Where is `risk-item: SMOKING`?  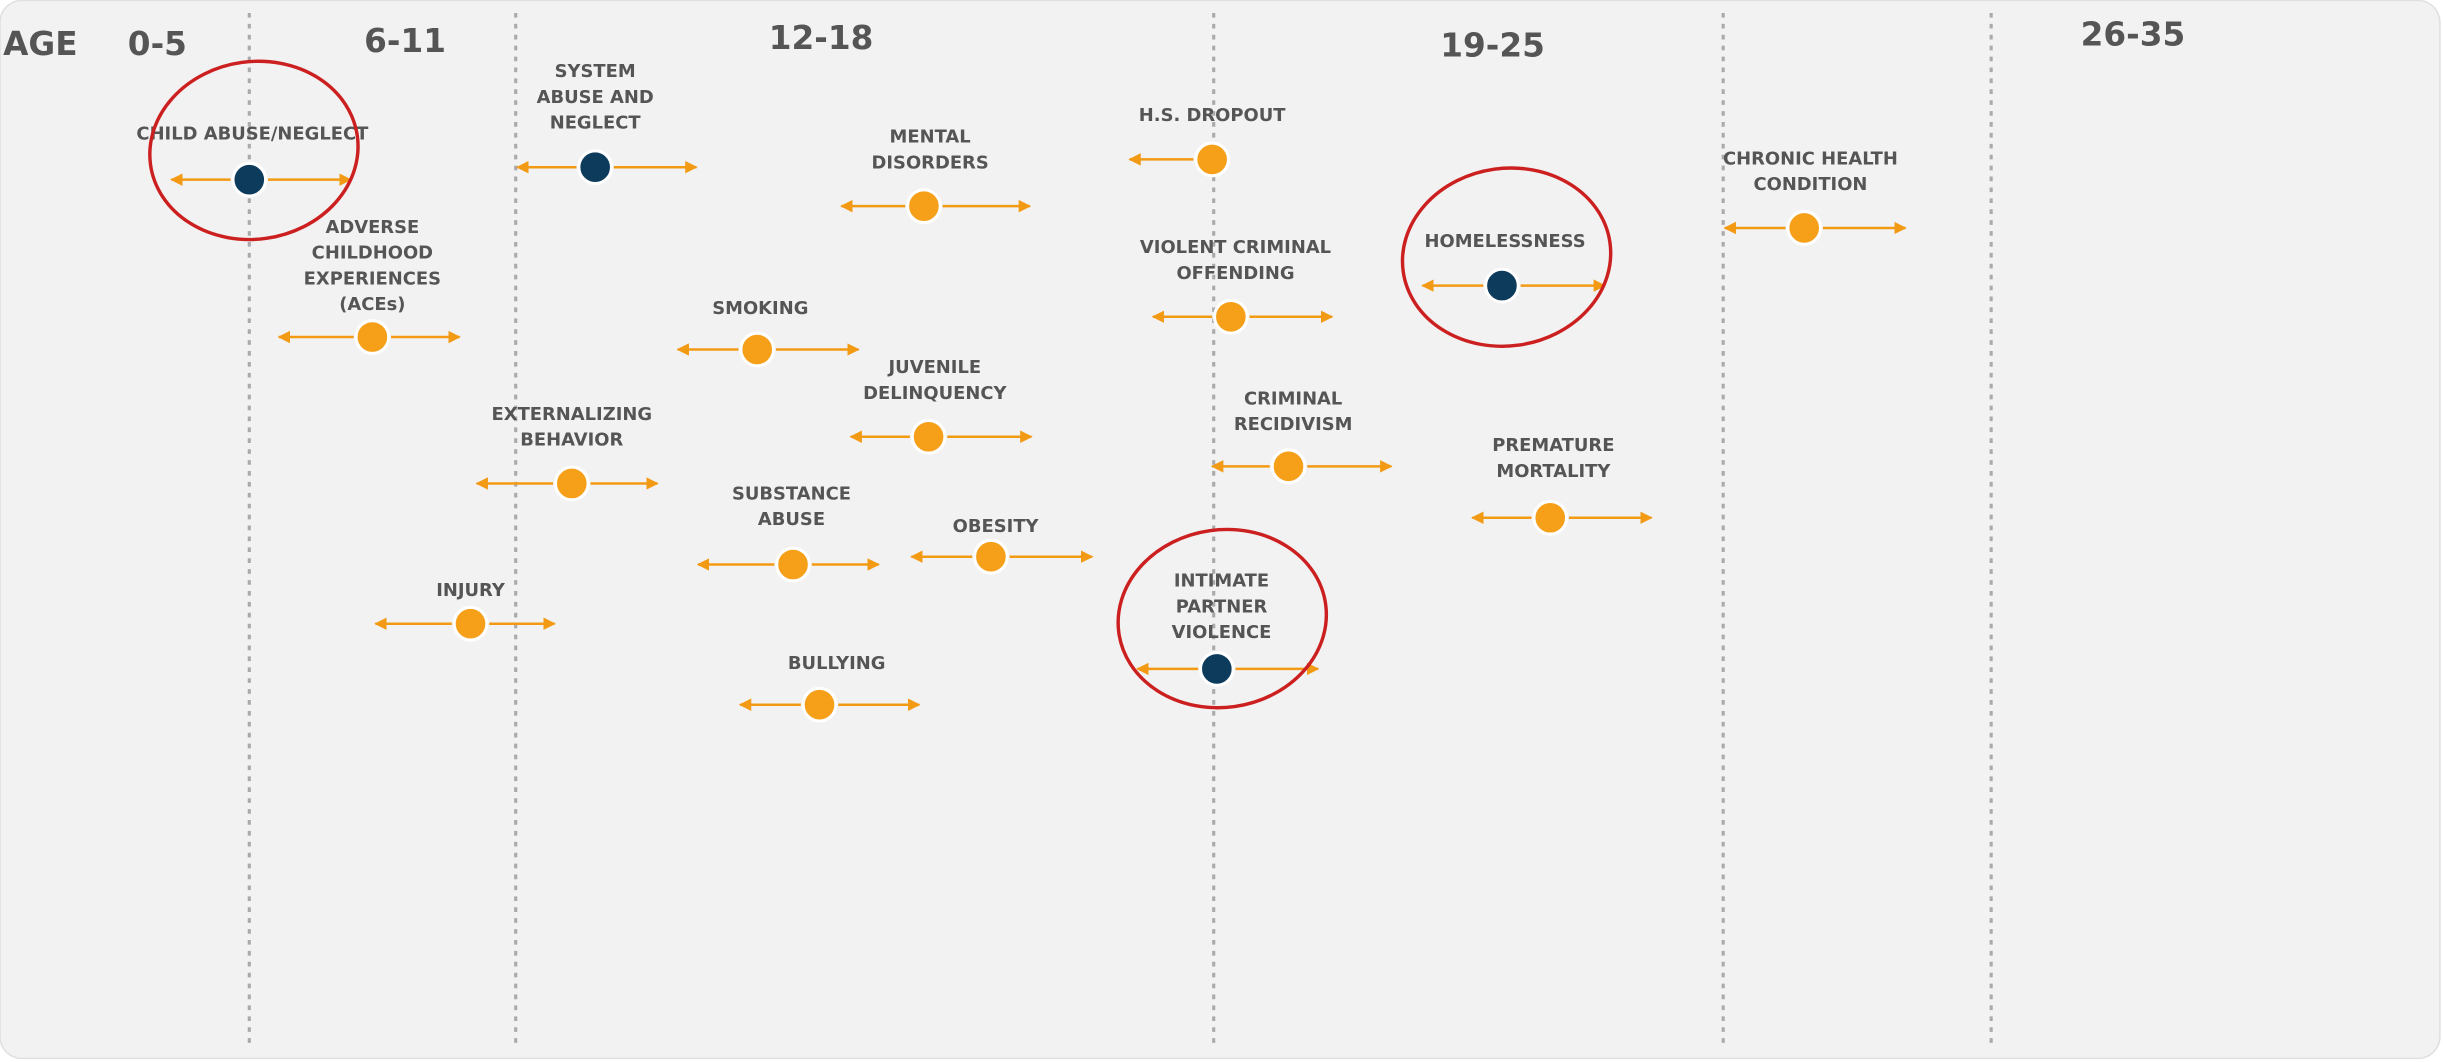 risk-item: SMOKING is located at coordinates (768, 333).